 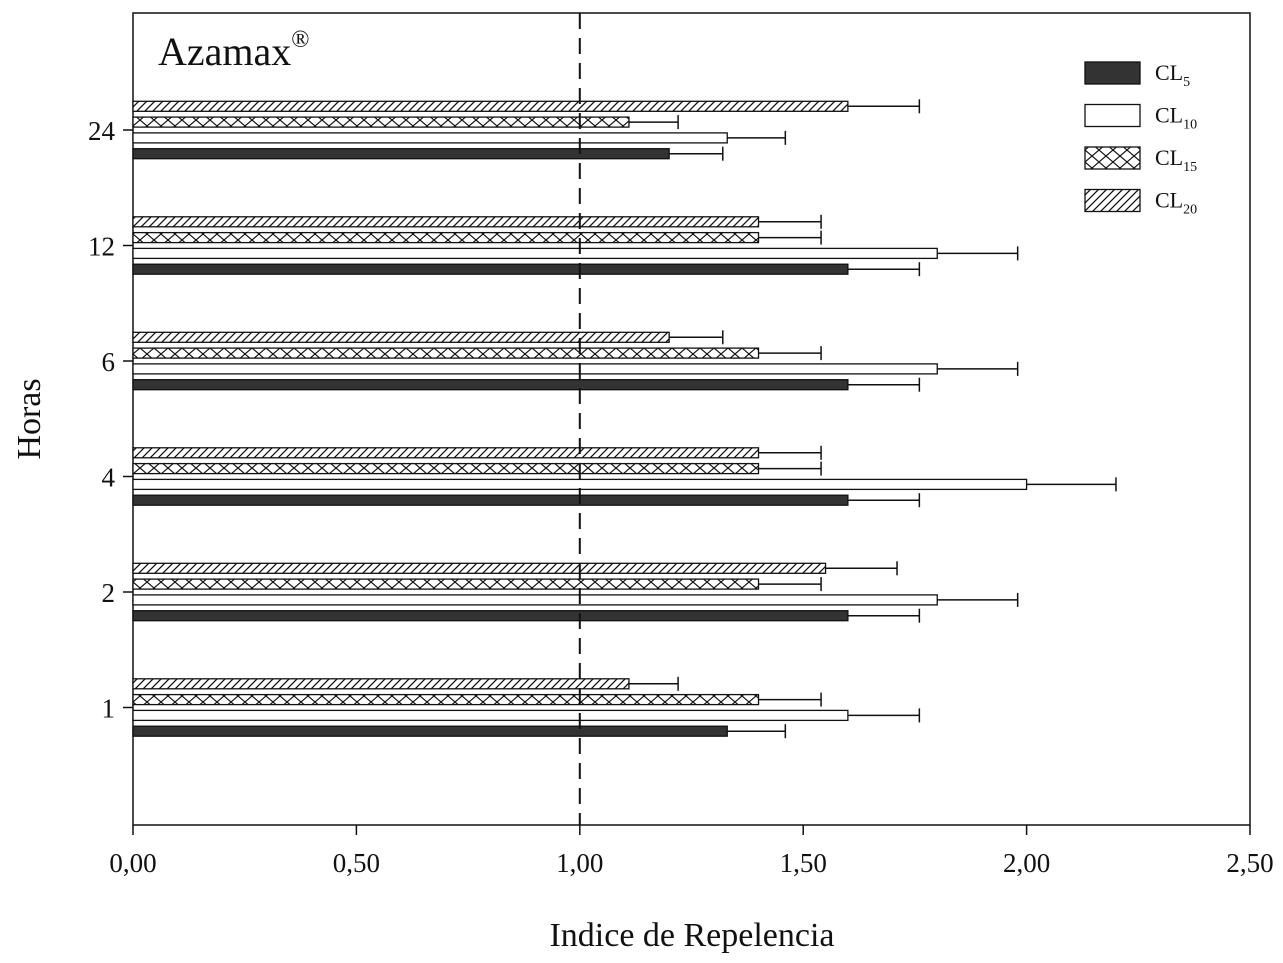 What do you see at coordinates (356, 863) in the screenshot?
I see `x-tick-label: 0,50` at bounding box center [356, 863].